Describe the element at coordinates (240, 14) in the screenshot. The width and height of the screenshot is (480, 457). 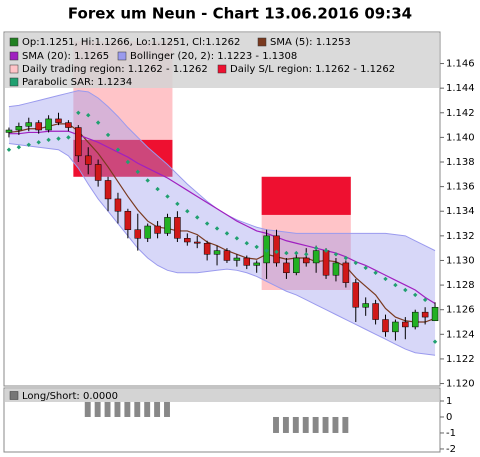
I see `chart-title: Forex um Neun - Chart 13.06.2016 09:34` at that location.